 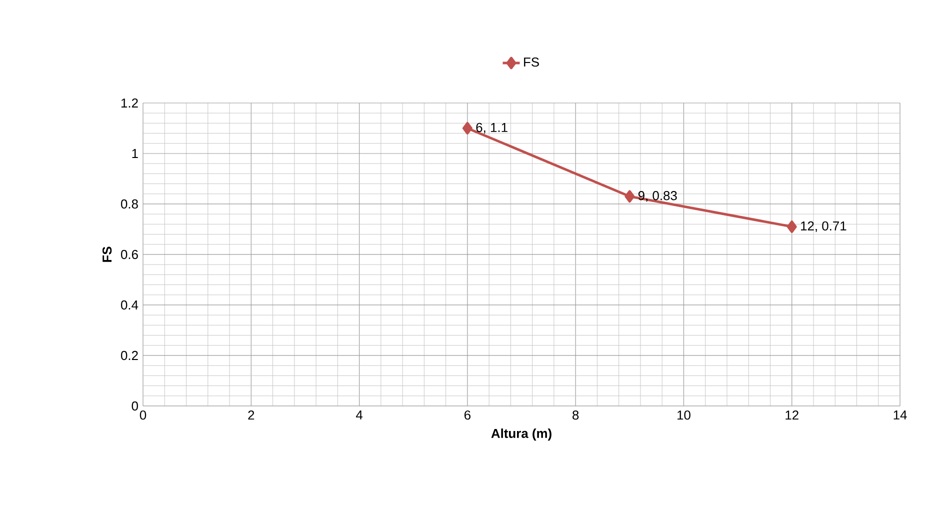 What do you see at coordinates (135, 406) in the screenshot?
I see `y-tick-label: 0` at bounding box center [135, 406].